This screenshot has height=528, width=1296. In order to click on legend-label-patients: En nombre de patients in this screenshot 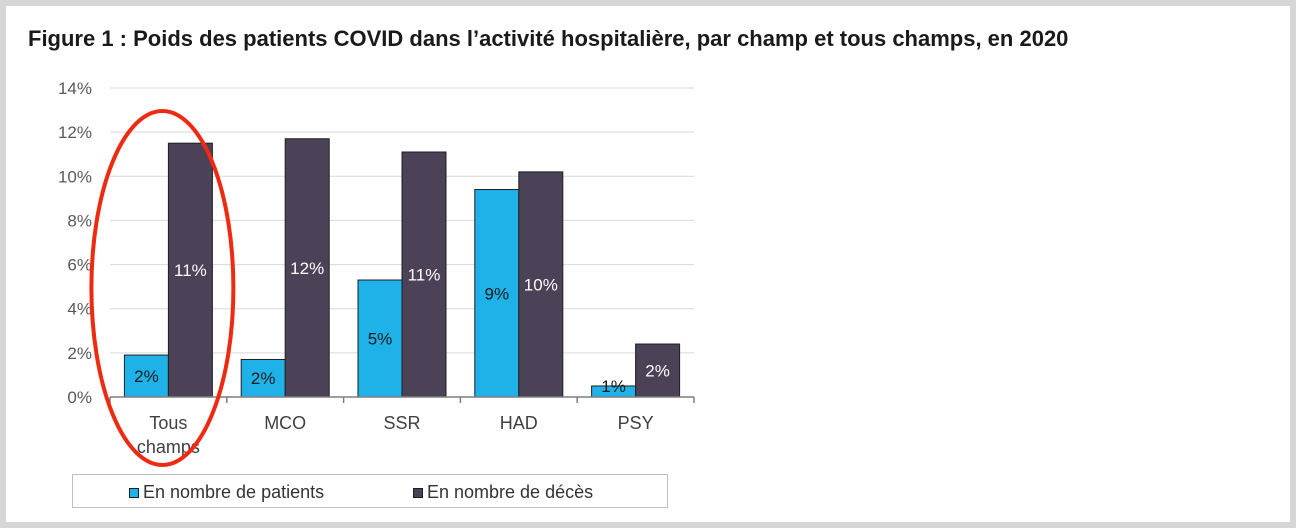, I will do `click(234, 492)`.